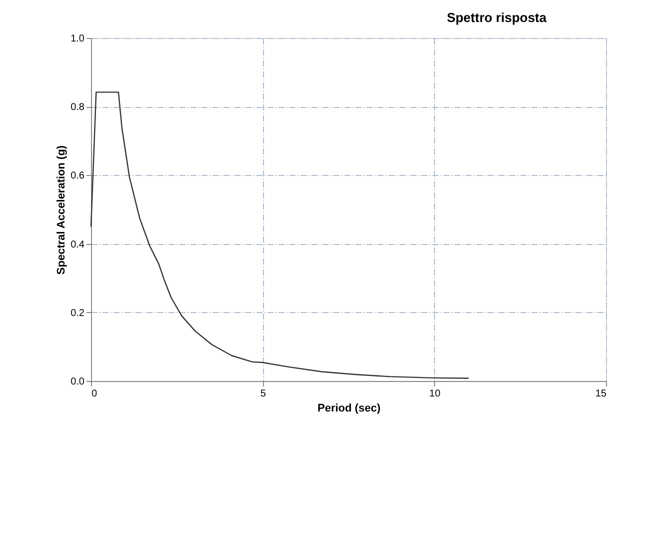  Describe the element at coordinates (62, 210) in the screenshot. I see `y-axis-title: Spectral Acceleration (g)` at that location.